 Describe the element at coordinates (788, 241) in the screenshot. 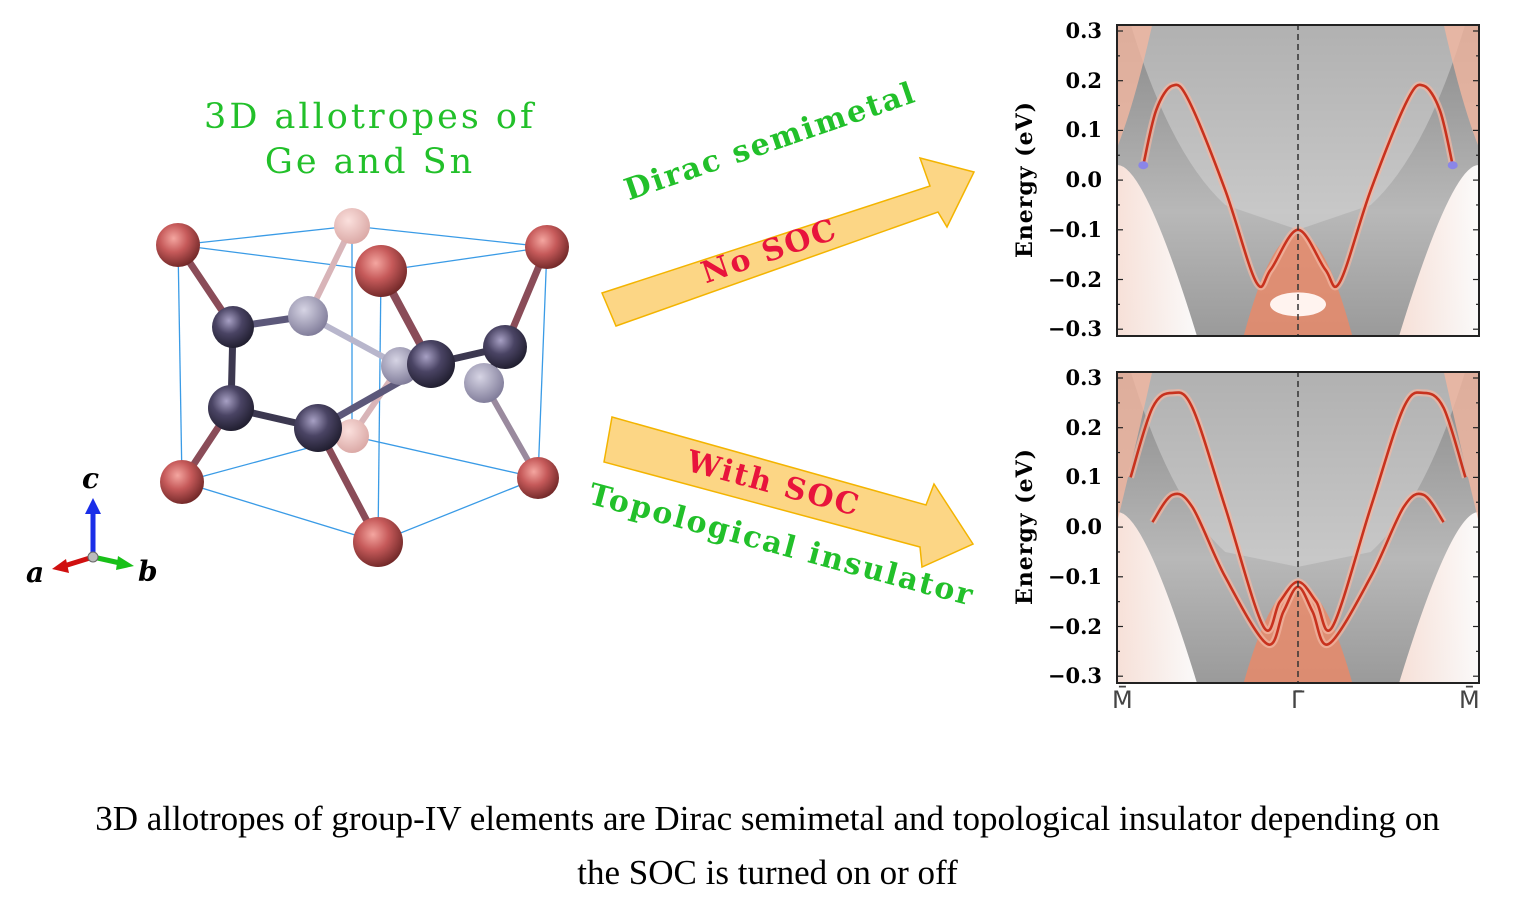

I see `arrow-top` at that location.